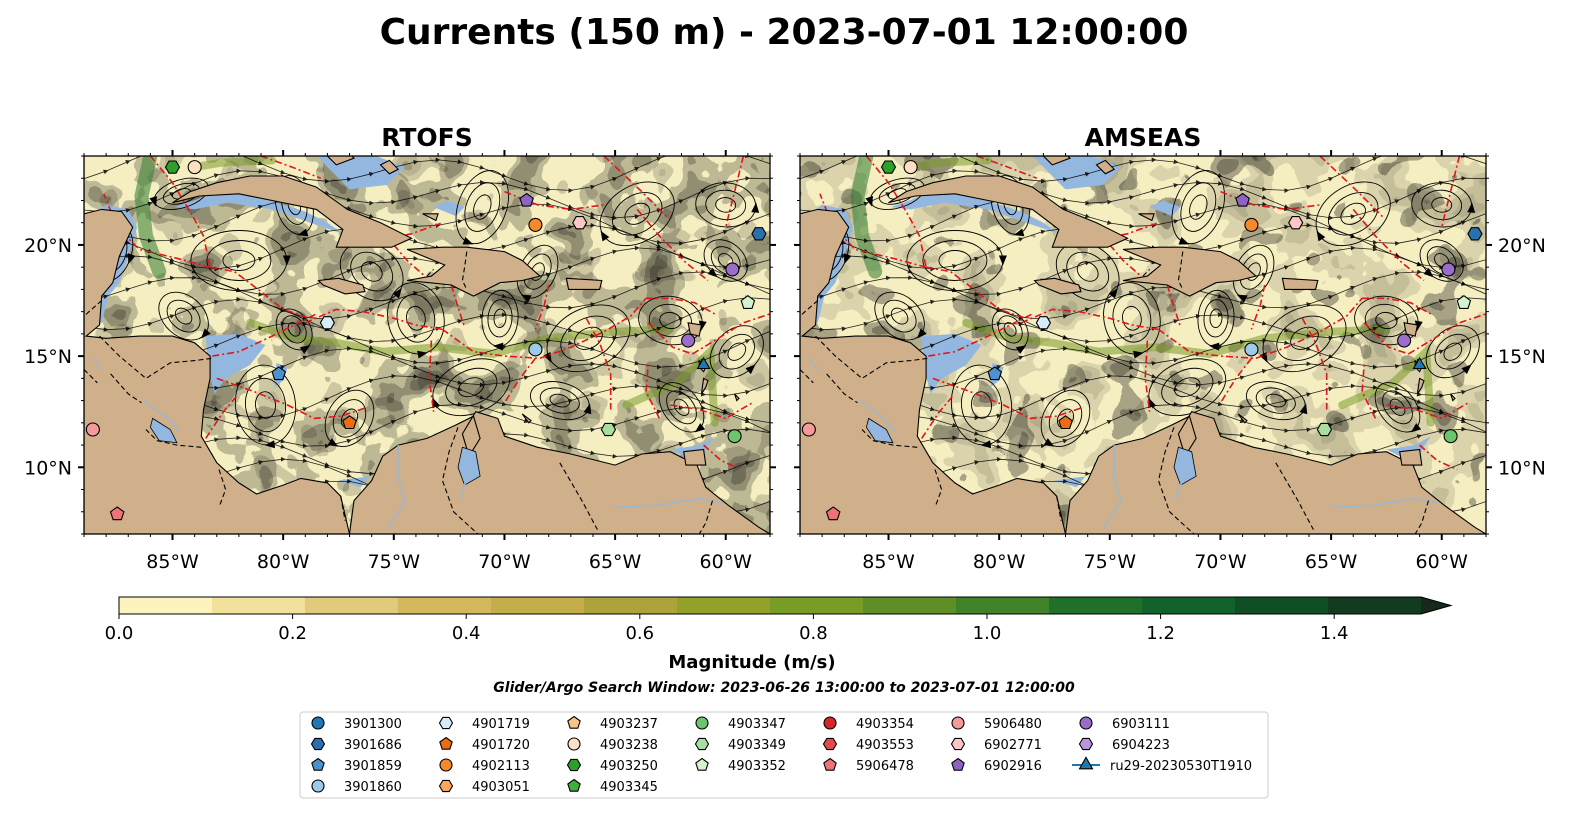  What do you see at coordinates (629, 745) in the screenshot?
I see `legend-label: 4903238` at bounding box center [629, 745].